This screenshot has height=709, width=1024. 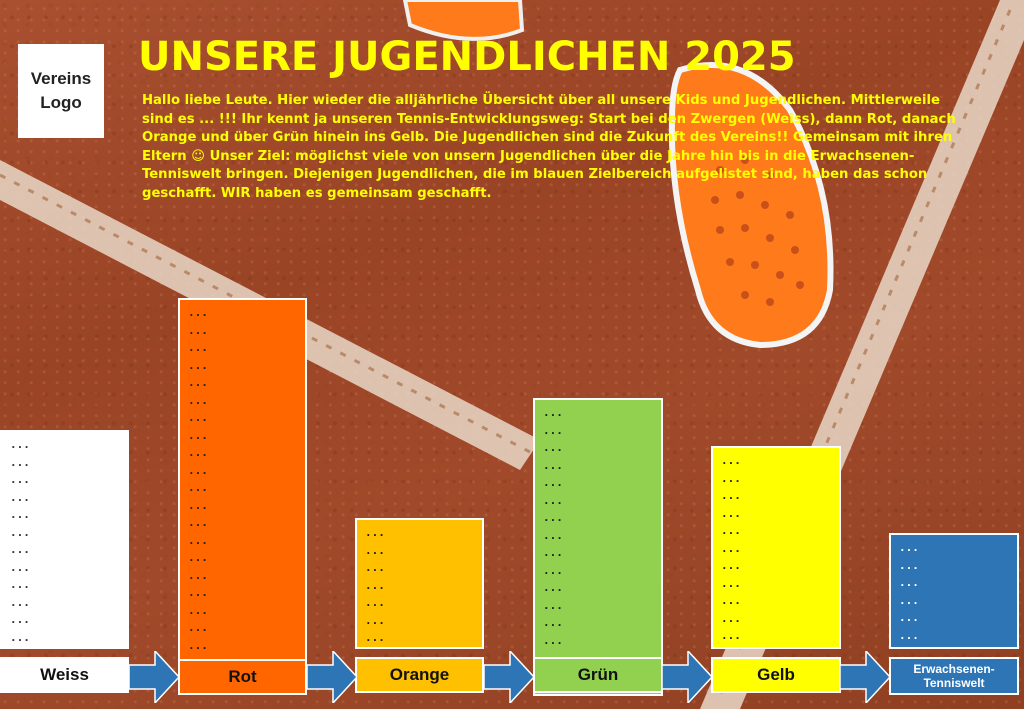 What do you see at coordinates (61, 91) in the screenshot?
I see `club-logo-placeholder: Vereins Logo` at bounding box center [61, 91].